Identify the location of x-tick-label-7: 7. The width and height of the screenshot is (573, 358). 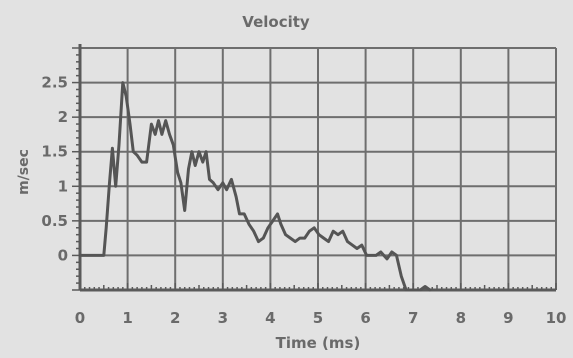
(413, 318).